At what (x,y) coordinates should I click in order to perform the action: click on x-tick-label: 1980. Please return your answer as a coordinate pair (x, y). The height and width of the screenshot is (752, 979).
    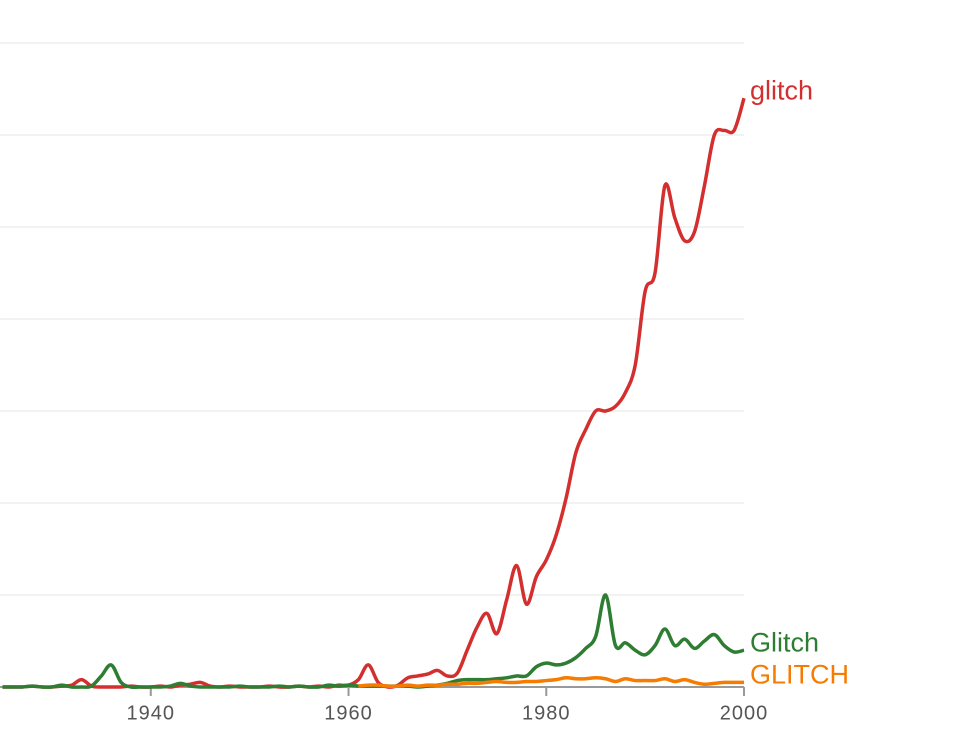
    Looking at the image, I should click on (546, 713).